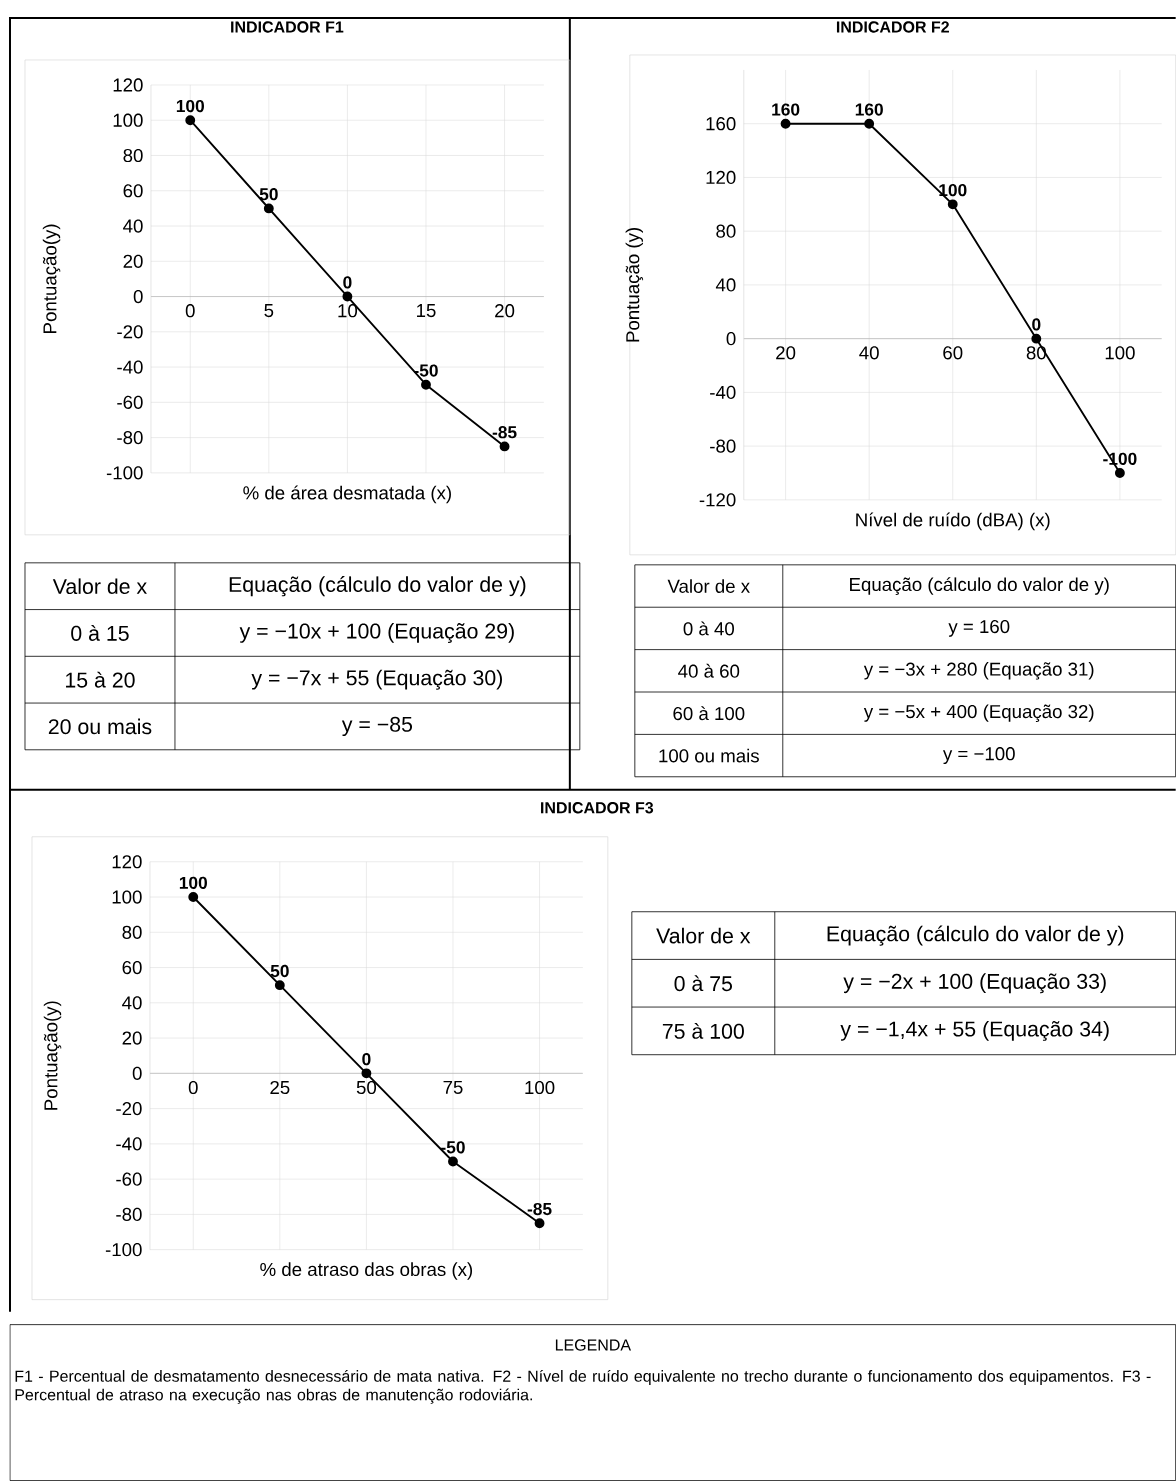 Image resolution: width=1176 pixels, height=1481 pixels. Describe the element at coordinates (1036, 353) in the screenshot. I see `x-tick-label: 80` at that location.